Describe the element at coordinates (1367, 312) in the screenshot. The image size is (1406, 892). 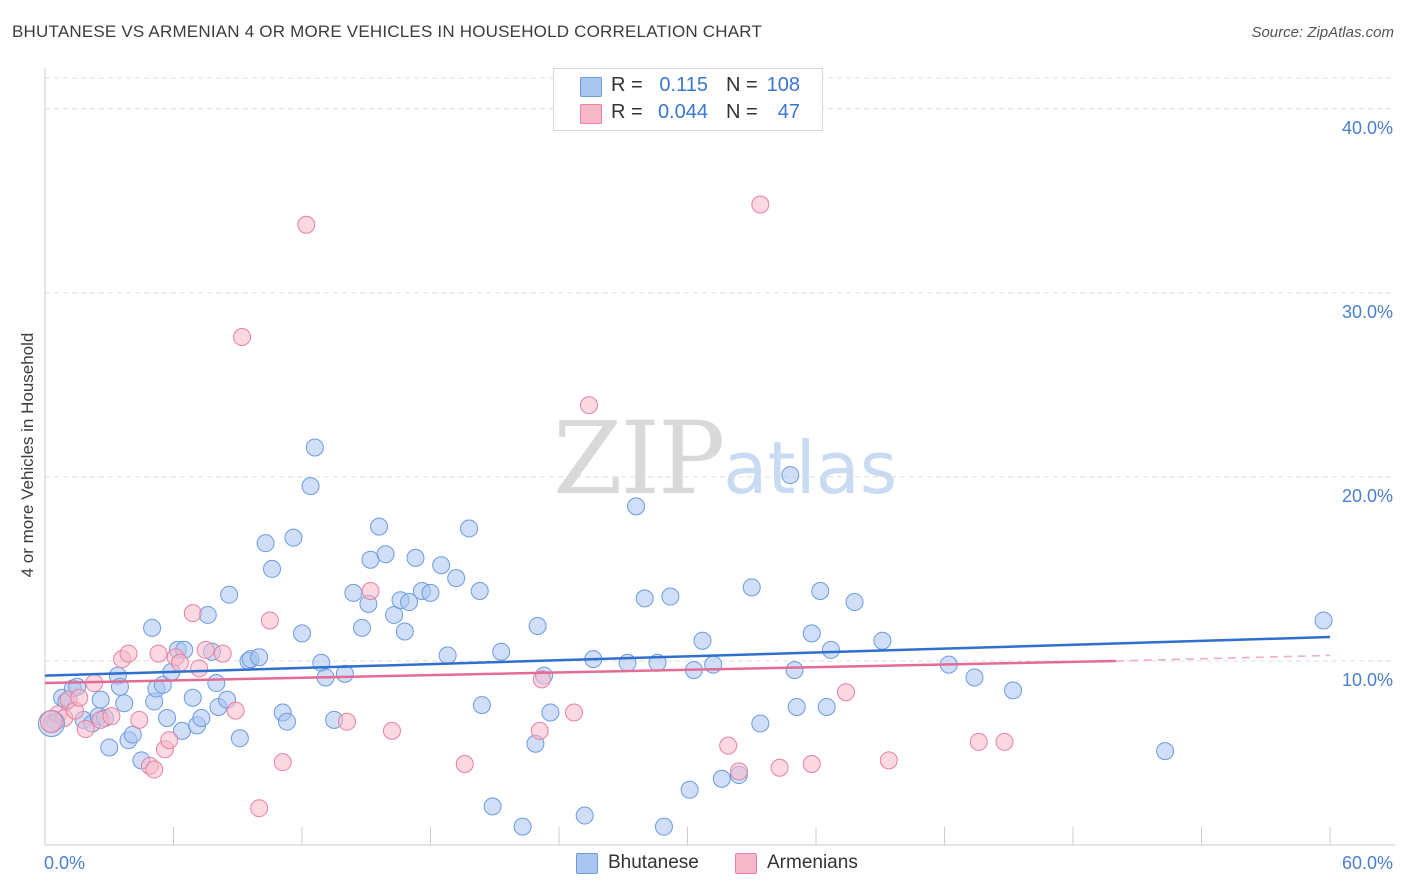
I see `y-tick-label: 30.0%` at that location.